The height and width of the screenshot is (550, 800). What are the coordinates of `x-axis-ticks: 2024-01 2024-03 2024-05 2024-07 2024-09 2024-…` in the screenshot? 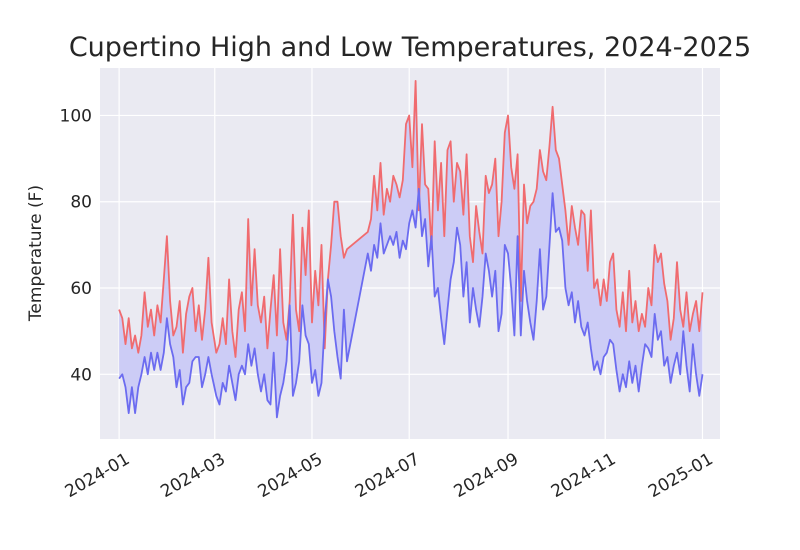 It's located at (389, 475).